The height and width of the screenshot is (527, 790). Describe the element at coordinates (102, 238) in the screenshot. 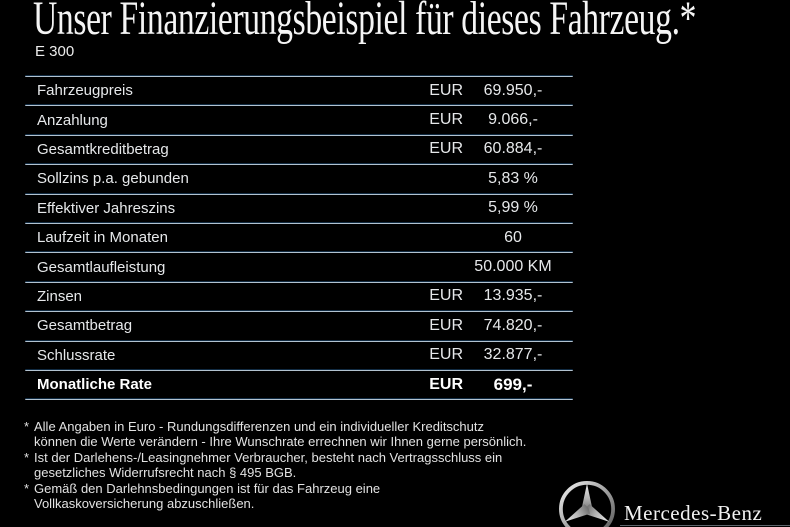

I see `row-label: Laufzeit in Monaten` at that location.